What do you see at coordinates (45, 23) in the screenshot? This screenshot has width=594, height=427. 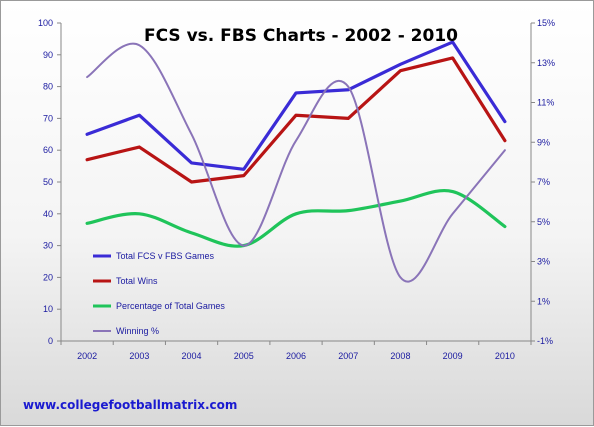 I see `left-tick-label: 100` at bounding box center [45, 23].